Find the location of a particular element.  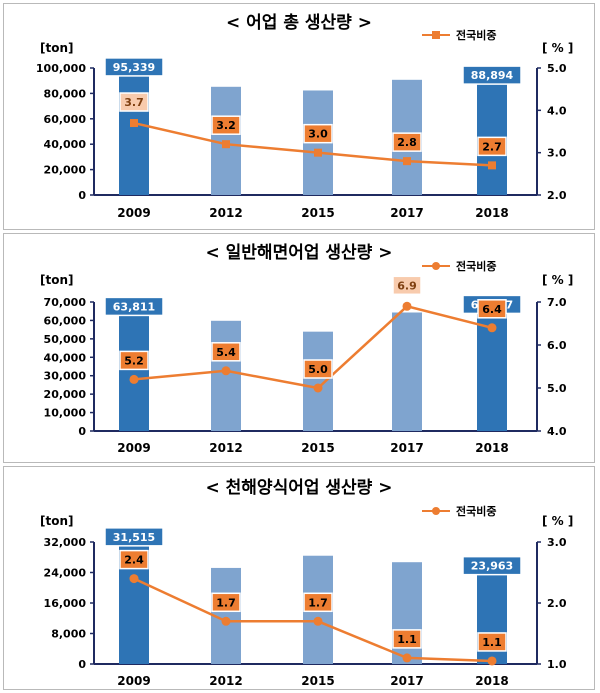

left-tick-label: 30,000 is located at coordinates (65, 376).